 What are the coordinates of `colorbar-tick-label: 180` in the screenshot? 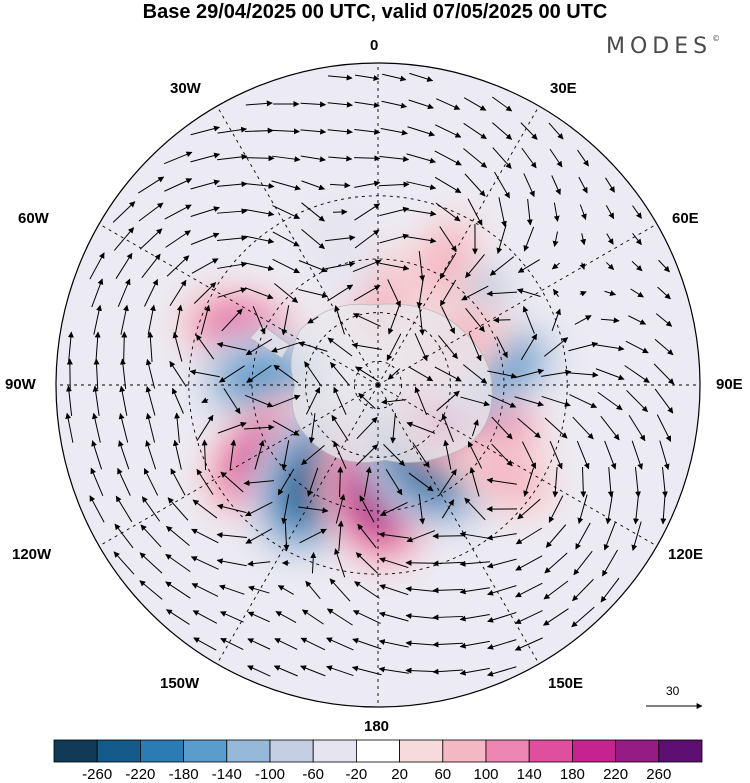 It's located at (572, 774).